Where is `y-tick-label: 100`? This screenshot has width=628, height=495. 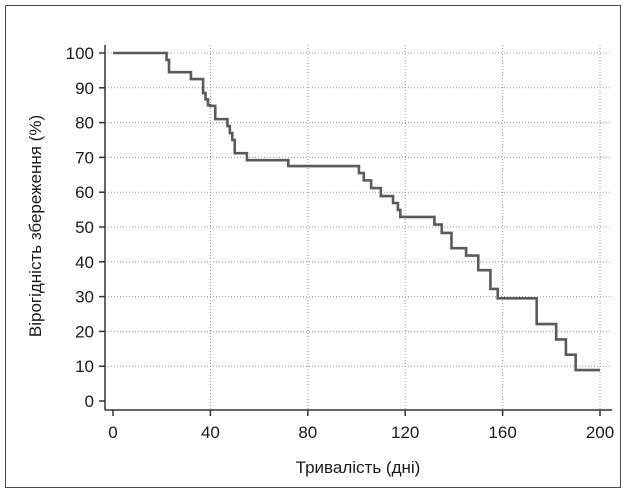 y-tick-label: 100 is located at coordinates (80, 53).